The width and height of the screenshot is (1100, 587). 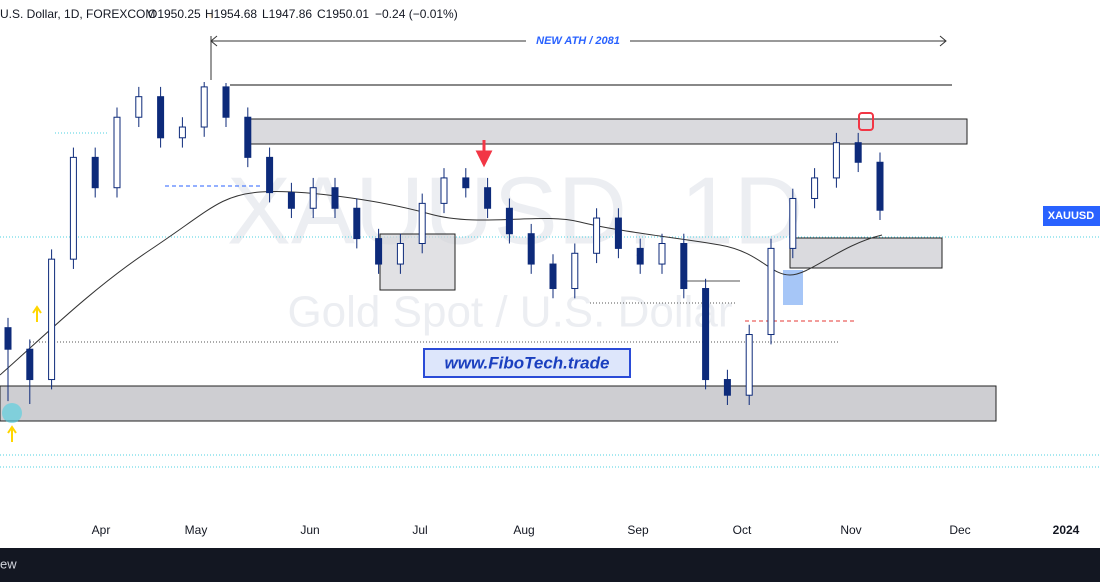 What do you see at coordinates (8, 563) in the screenshot?
I see `footer-text: ew` at bounding box center [8, 563].